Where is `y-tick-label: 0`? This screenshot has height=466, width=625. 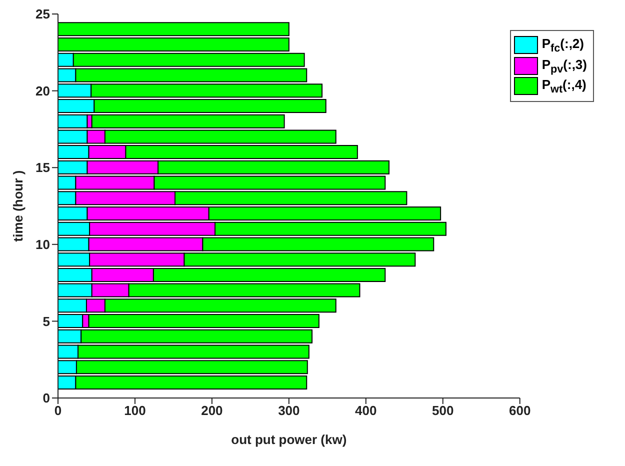 y-tick-label: 0 is located at coordinates (46, 398).